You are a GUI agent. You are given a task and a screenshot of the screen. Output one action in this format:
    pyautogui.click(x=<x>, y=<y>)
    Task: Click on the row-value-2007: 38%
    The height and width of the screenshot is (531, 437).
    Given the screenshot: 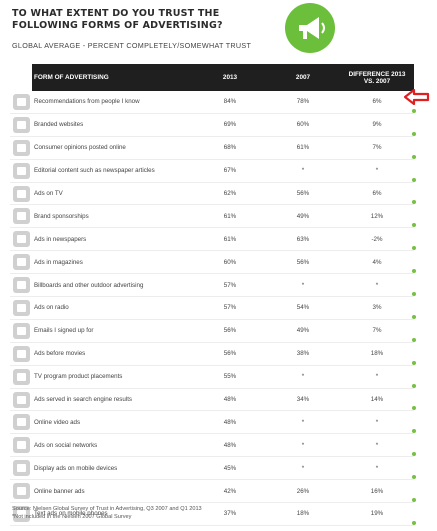 What is the action you would take?
    pyautogui.click(x=303, y=354)
    